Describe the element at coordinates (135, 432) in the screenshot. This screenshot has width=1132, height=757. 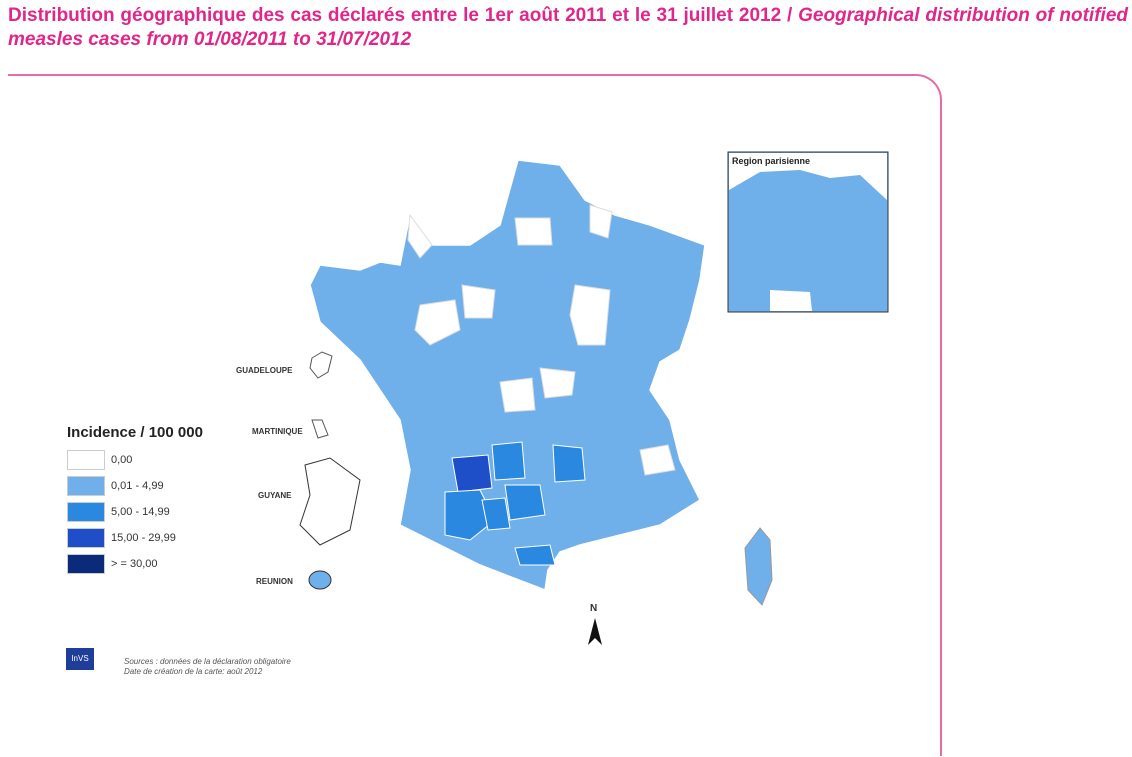
I see `legend-title: Incidence / 100 000` at that location.